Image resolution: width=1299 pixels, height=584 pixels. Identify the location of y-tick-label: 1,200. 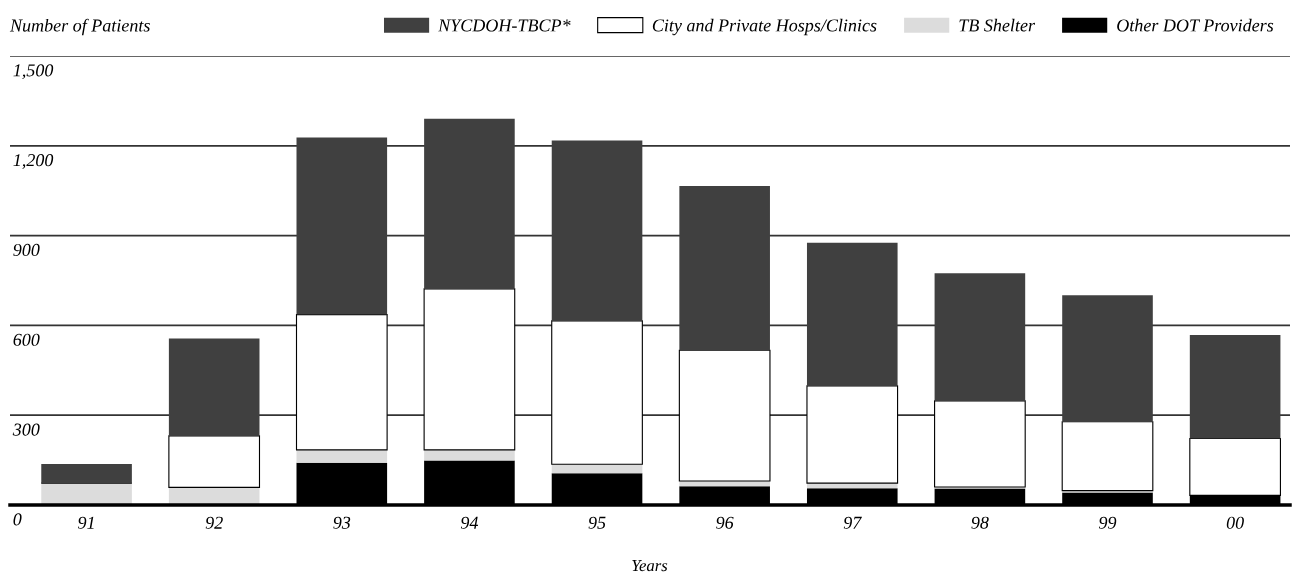
(33, 161).